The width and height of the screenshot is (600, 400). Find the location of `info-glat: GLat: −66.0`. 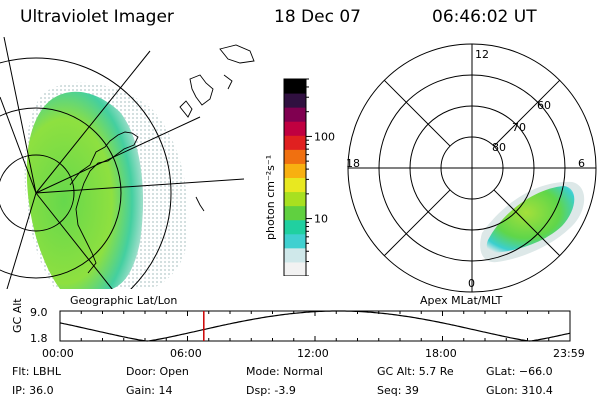

info-glat: GLat: −66.0 is located at coordinates (519, 371).